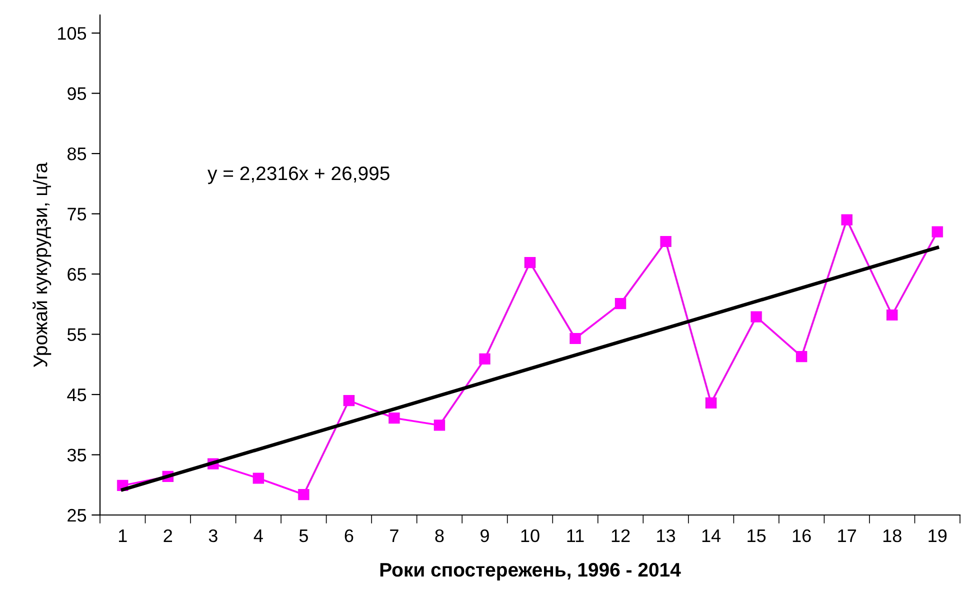 The image size is (966, 601). I want to click on x-tick-label: 18, so click(892, 535).